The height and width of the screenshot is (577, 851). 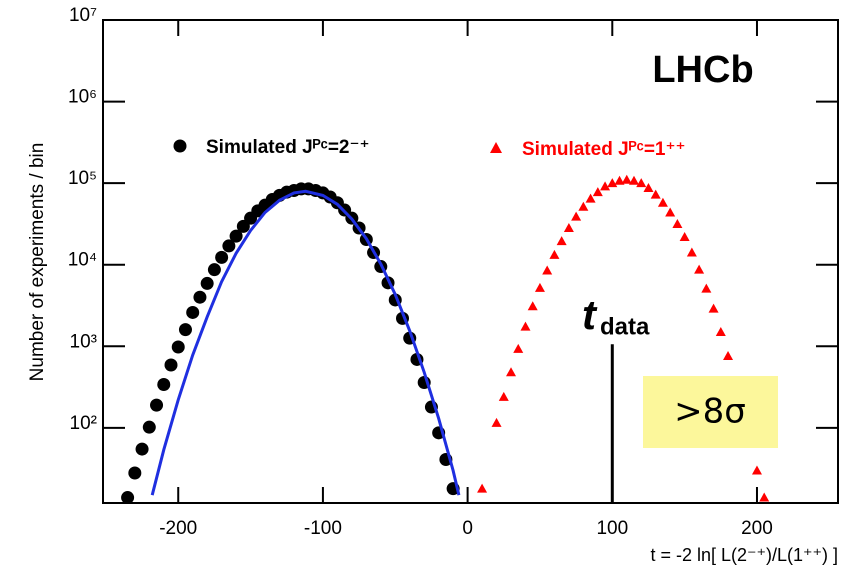 I want to click on y-tick-label: 10⁶, so click(x=82, y=97).